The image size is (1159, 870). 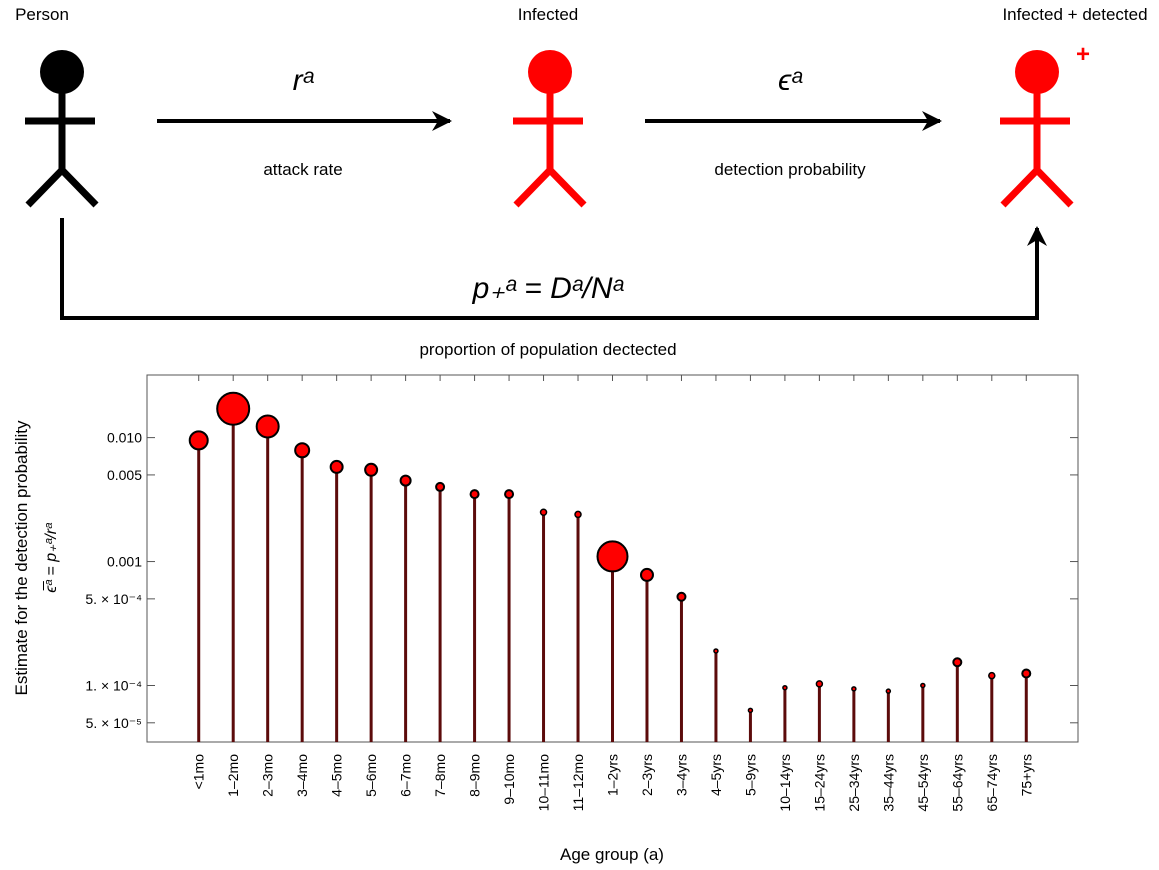 What do you see at coordinates (304, 80) in the screenshot?
I see `rate-symbol: rᵃ` at bounding box center [304, 80].